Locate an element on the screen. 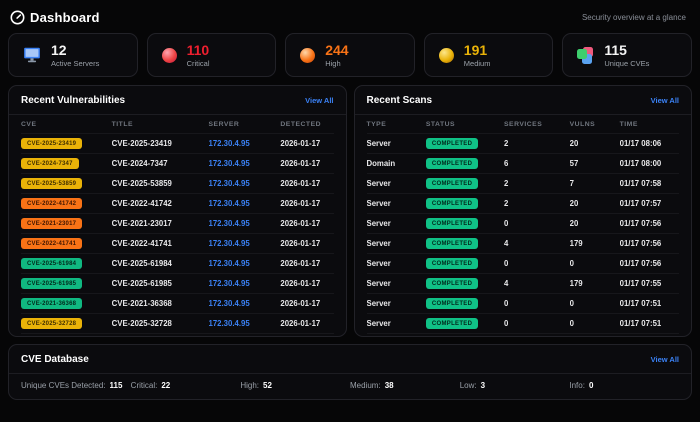  cve-db-stat: High: 52 is located at coordinates (295, 385).